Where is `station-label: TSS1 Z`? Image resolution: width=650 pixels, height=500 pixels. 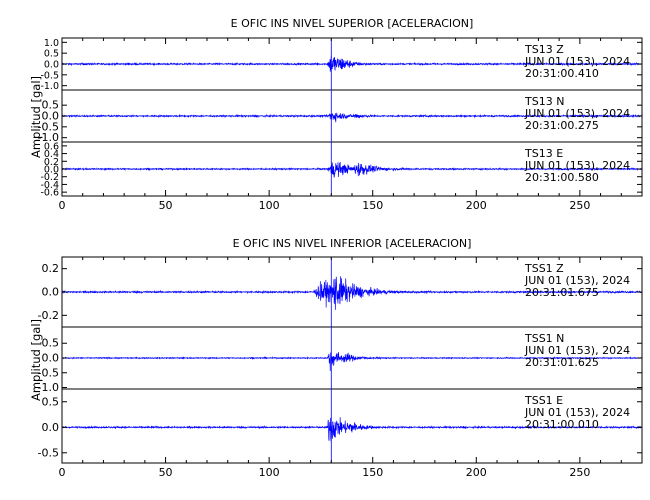 station-label: TSS1 Z is located at coordinates (544, 268).